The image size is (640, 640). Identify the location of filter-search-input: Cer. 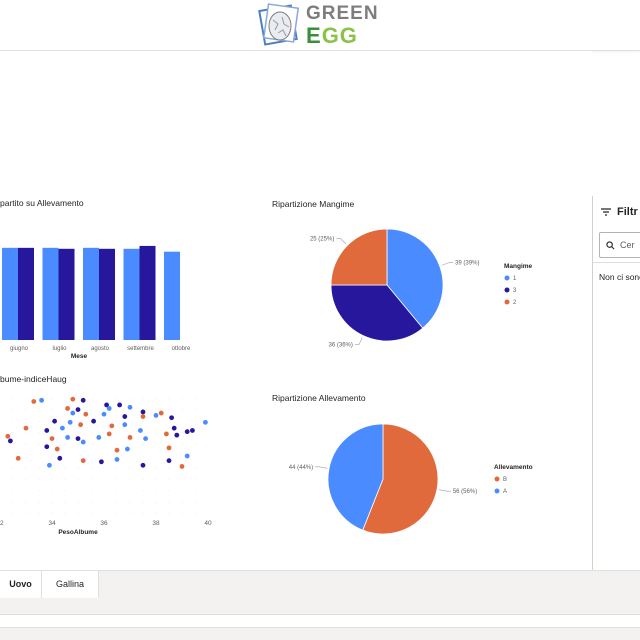
(619, 245).